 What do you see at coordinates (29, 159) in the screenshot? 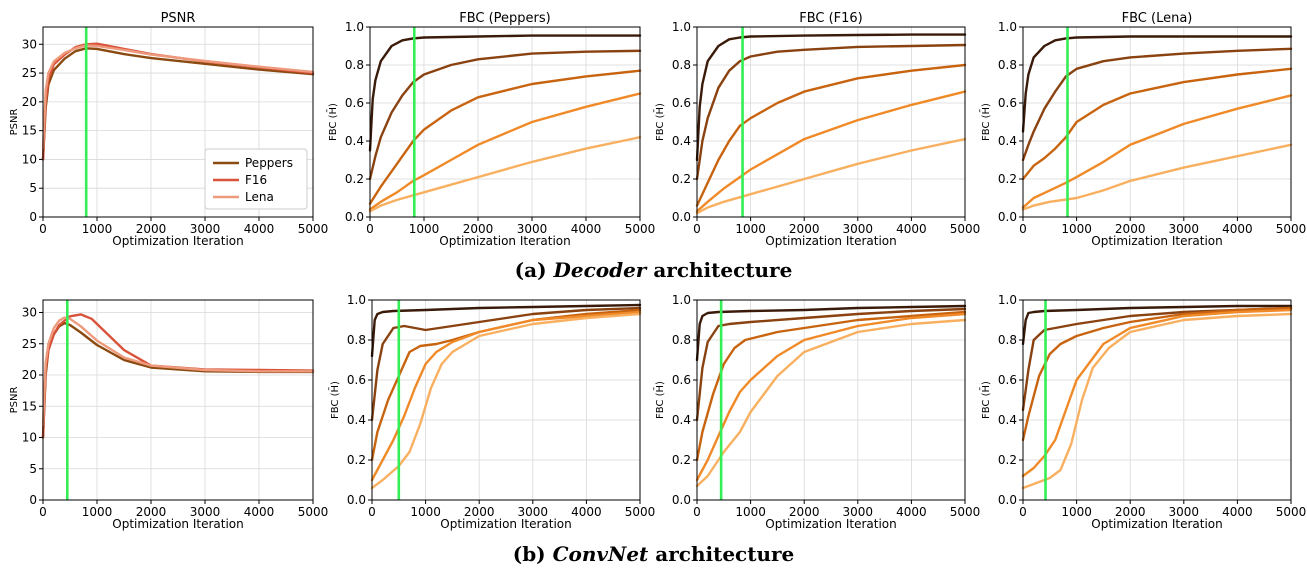
I see `y-tick-label: 10` at bounding box center [29, 159].